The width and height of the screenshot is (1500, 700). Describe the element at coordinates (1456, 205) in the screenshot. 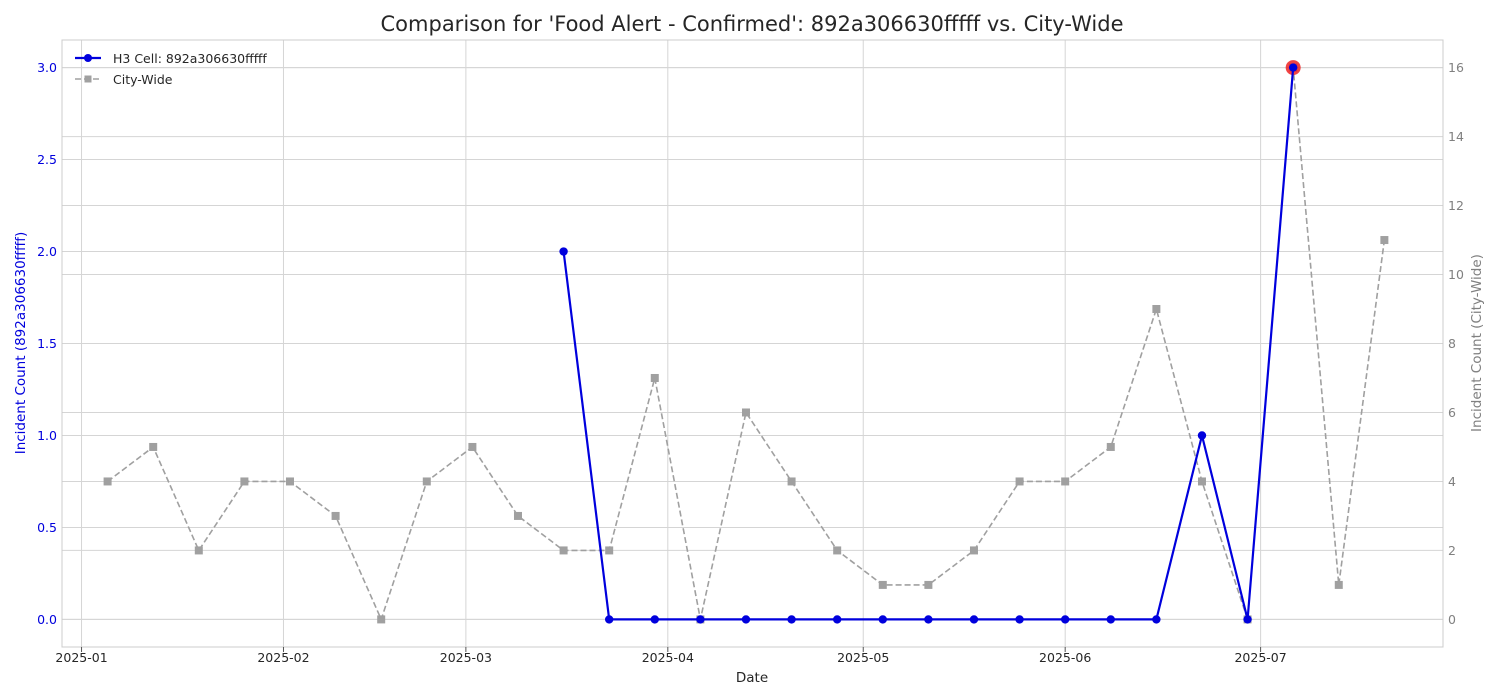

I see `y-right-tick-label: 12` at that location.